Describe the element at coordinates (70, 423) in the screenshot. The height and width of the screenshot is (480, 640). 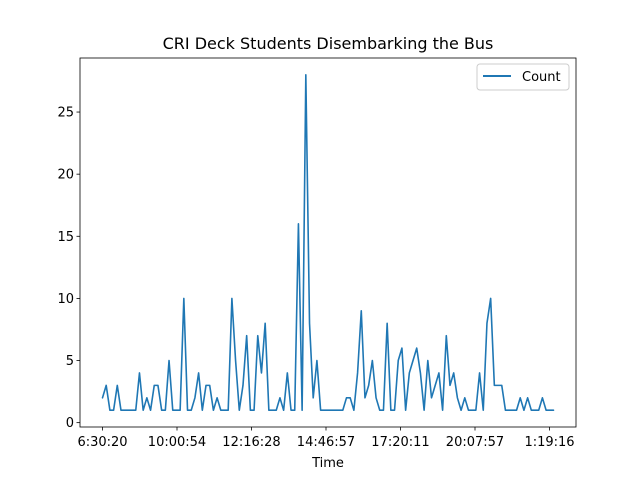
I see `y-tick-label: 0` at that location.